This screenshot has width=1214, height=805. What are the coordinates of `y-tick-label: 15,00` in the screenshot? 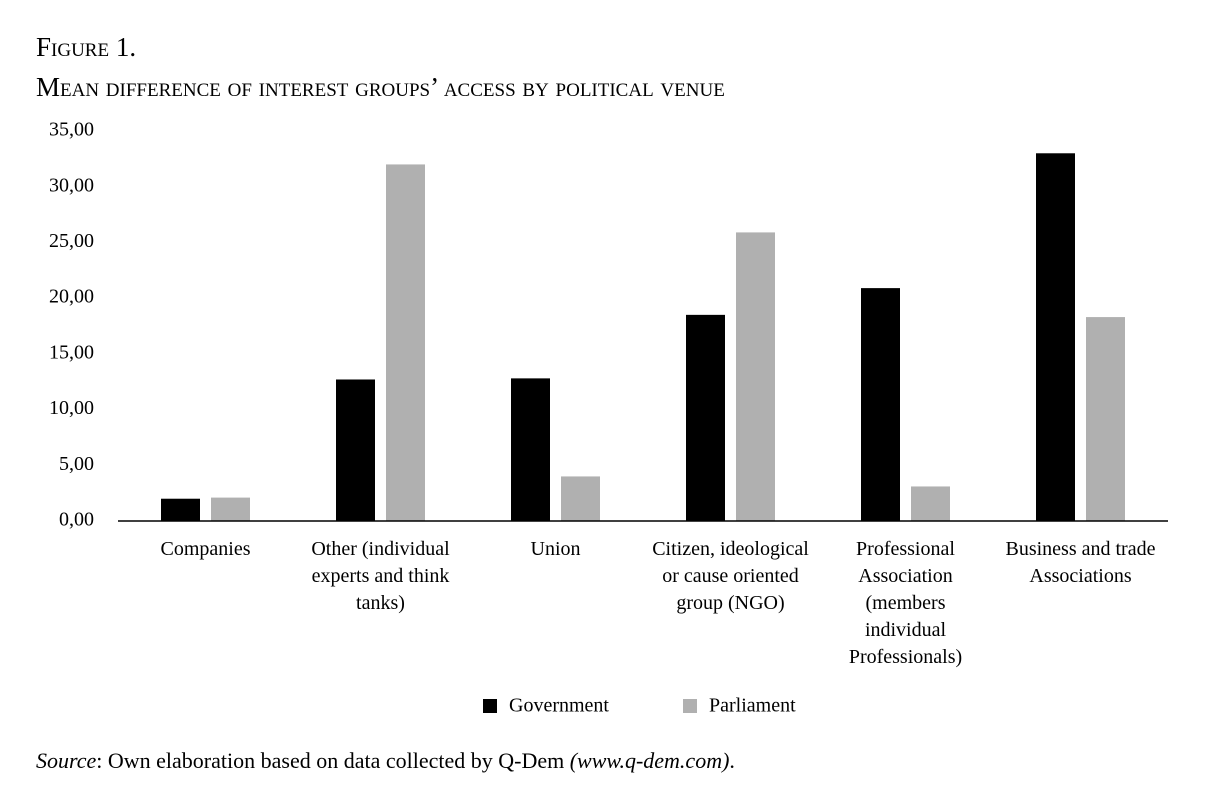 It's located at (71, 352).